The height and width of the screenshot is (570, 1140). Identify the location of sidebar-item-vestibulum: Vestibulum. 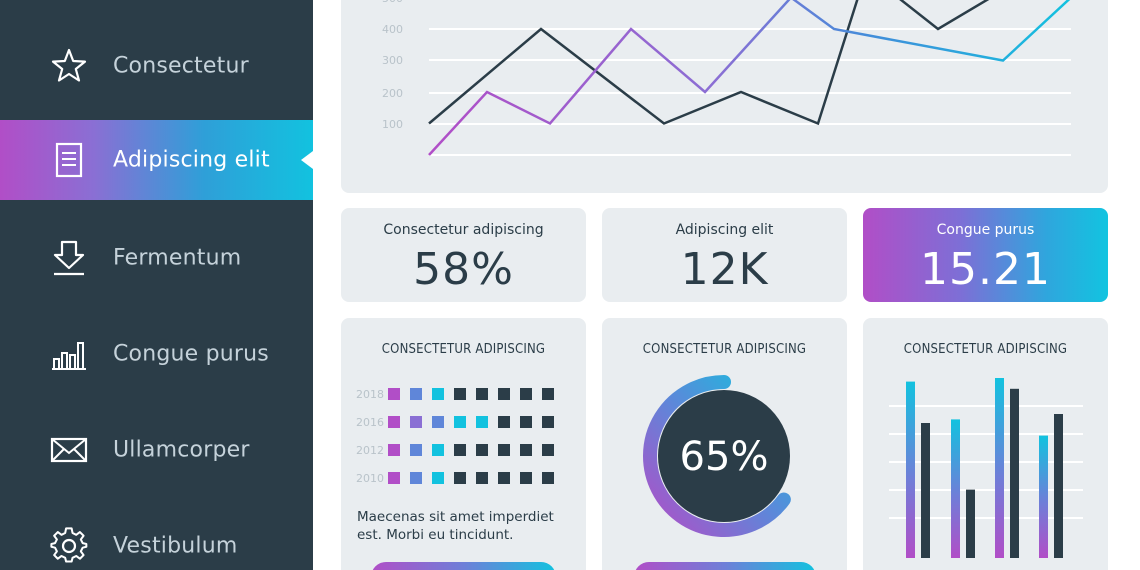
(156, 538).